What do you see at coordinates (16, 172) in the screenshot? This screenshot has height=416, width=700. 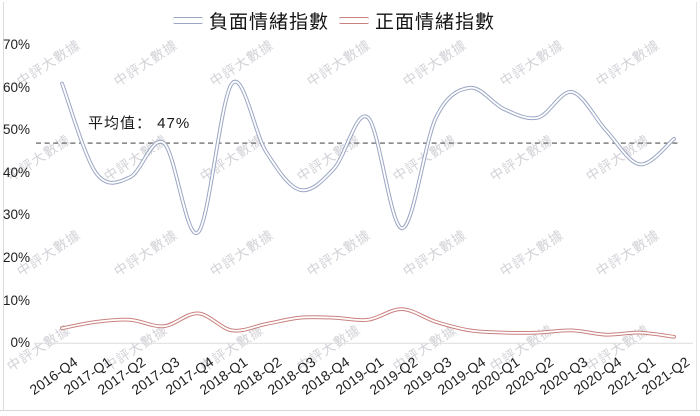 I see `y-tick-label: 40%` at bounding box center [16, 172].